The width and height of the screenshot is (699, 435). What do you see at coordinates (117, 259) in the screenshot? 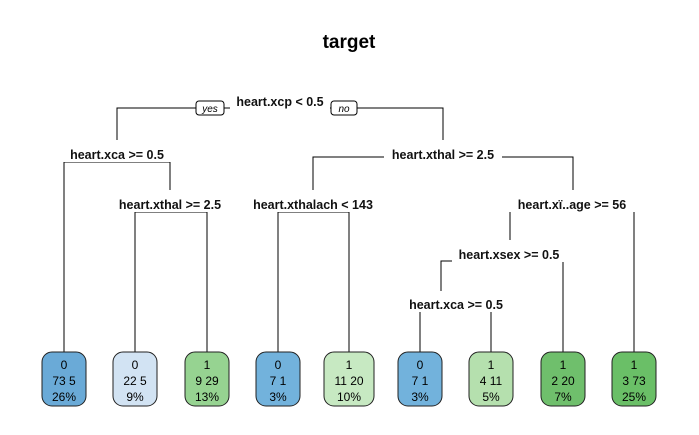
I see `edge-ca1` at bounding box center [117, 259].